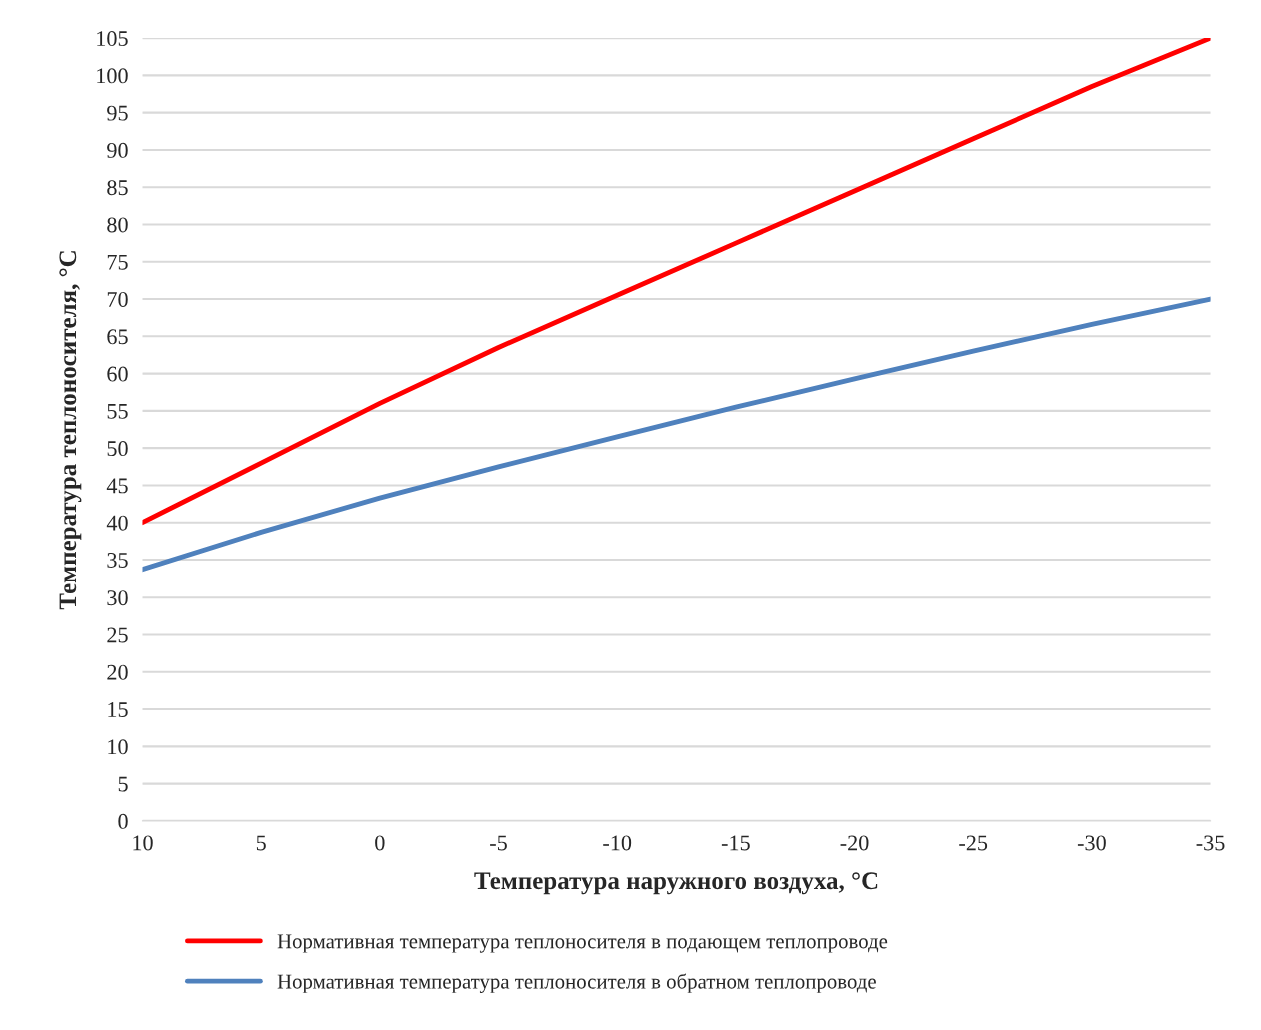 Image resolution: width=1261 pixels, height=1030 pixels. What do you see at coordinates (854, 843) in the screenshot?
I see `x-tick-label: -20` at bounding box center [854, 843].